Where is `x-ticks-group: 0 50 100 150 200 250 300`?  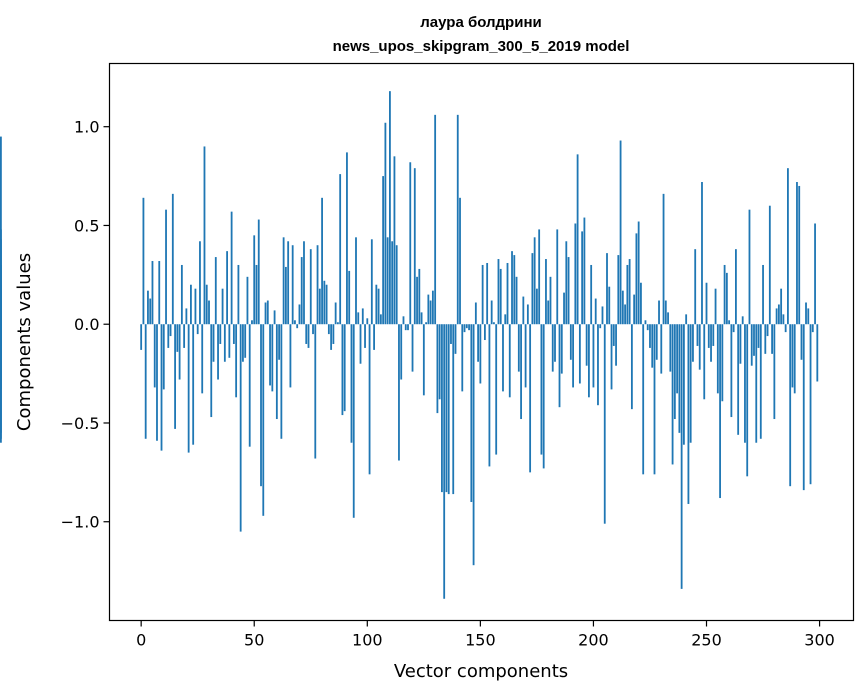
x-ticks-group: 0 50 100 150 200 250 300 is located at coordinates (485, 635).